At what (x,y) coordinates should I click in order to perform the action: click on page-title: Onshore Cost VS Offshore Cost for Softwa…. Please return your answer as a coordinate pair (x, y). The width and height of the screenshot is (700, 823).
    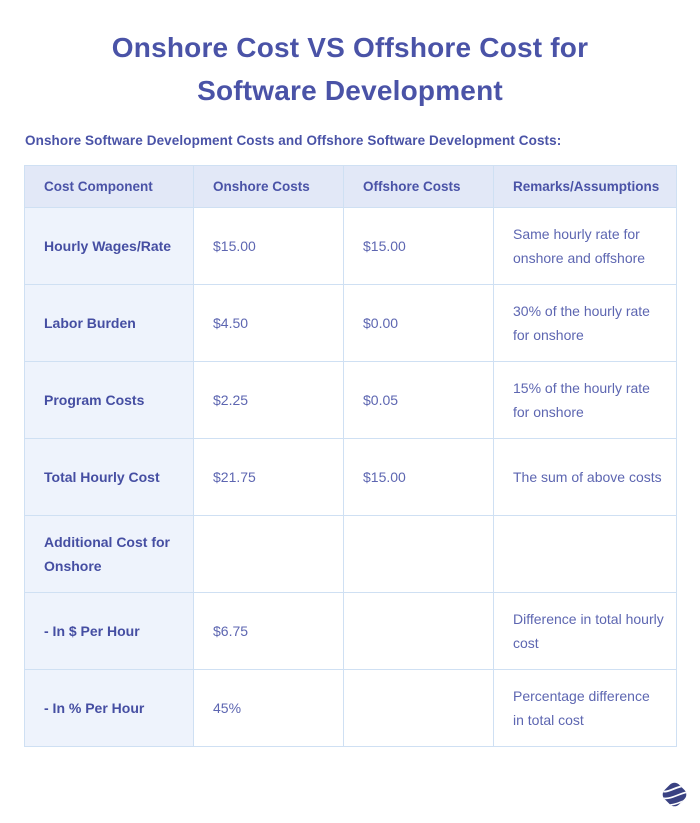
    Looking at the image, I should click on (350, 69).